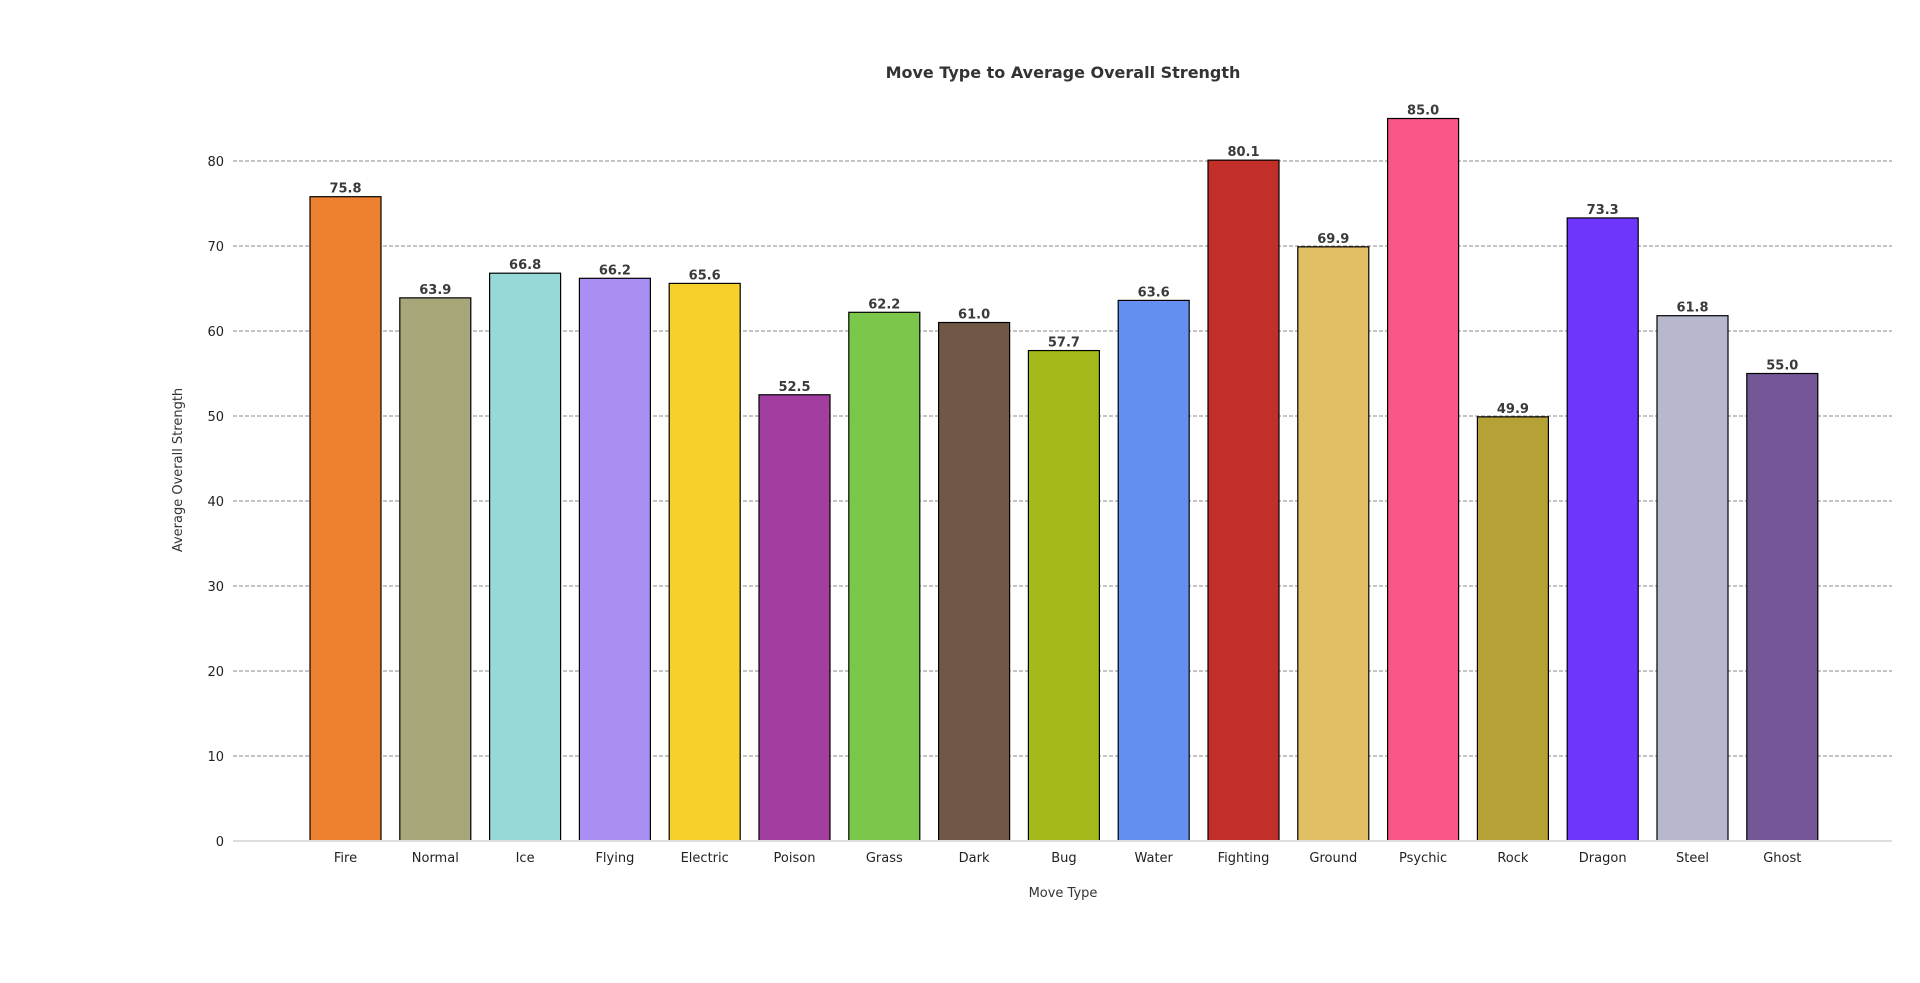  I want to click on x-tick-label-fighting: Fighting, so click(1244, 858).